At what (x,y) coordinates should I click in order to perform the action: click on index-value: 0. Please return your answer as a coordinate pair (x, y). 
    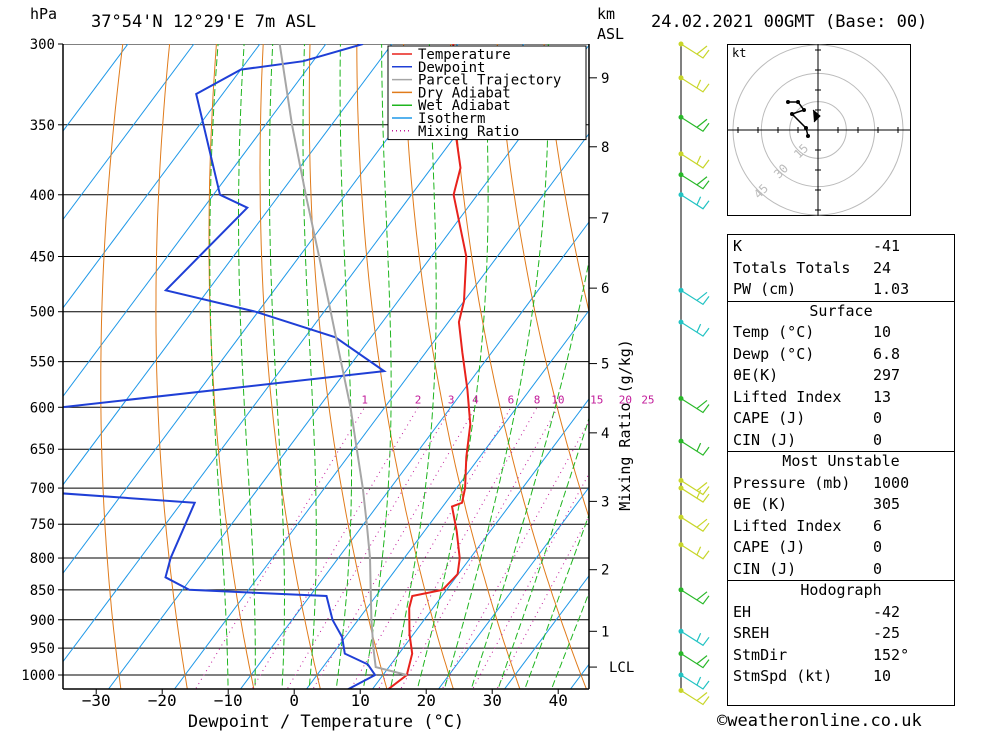
    Looking at the image, I should click on (878, 547).